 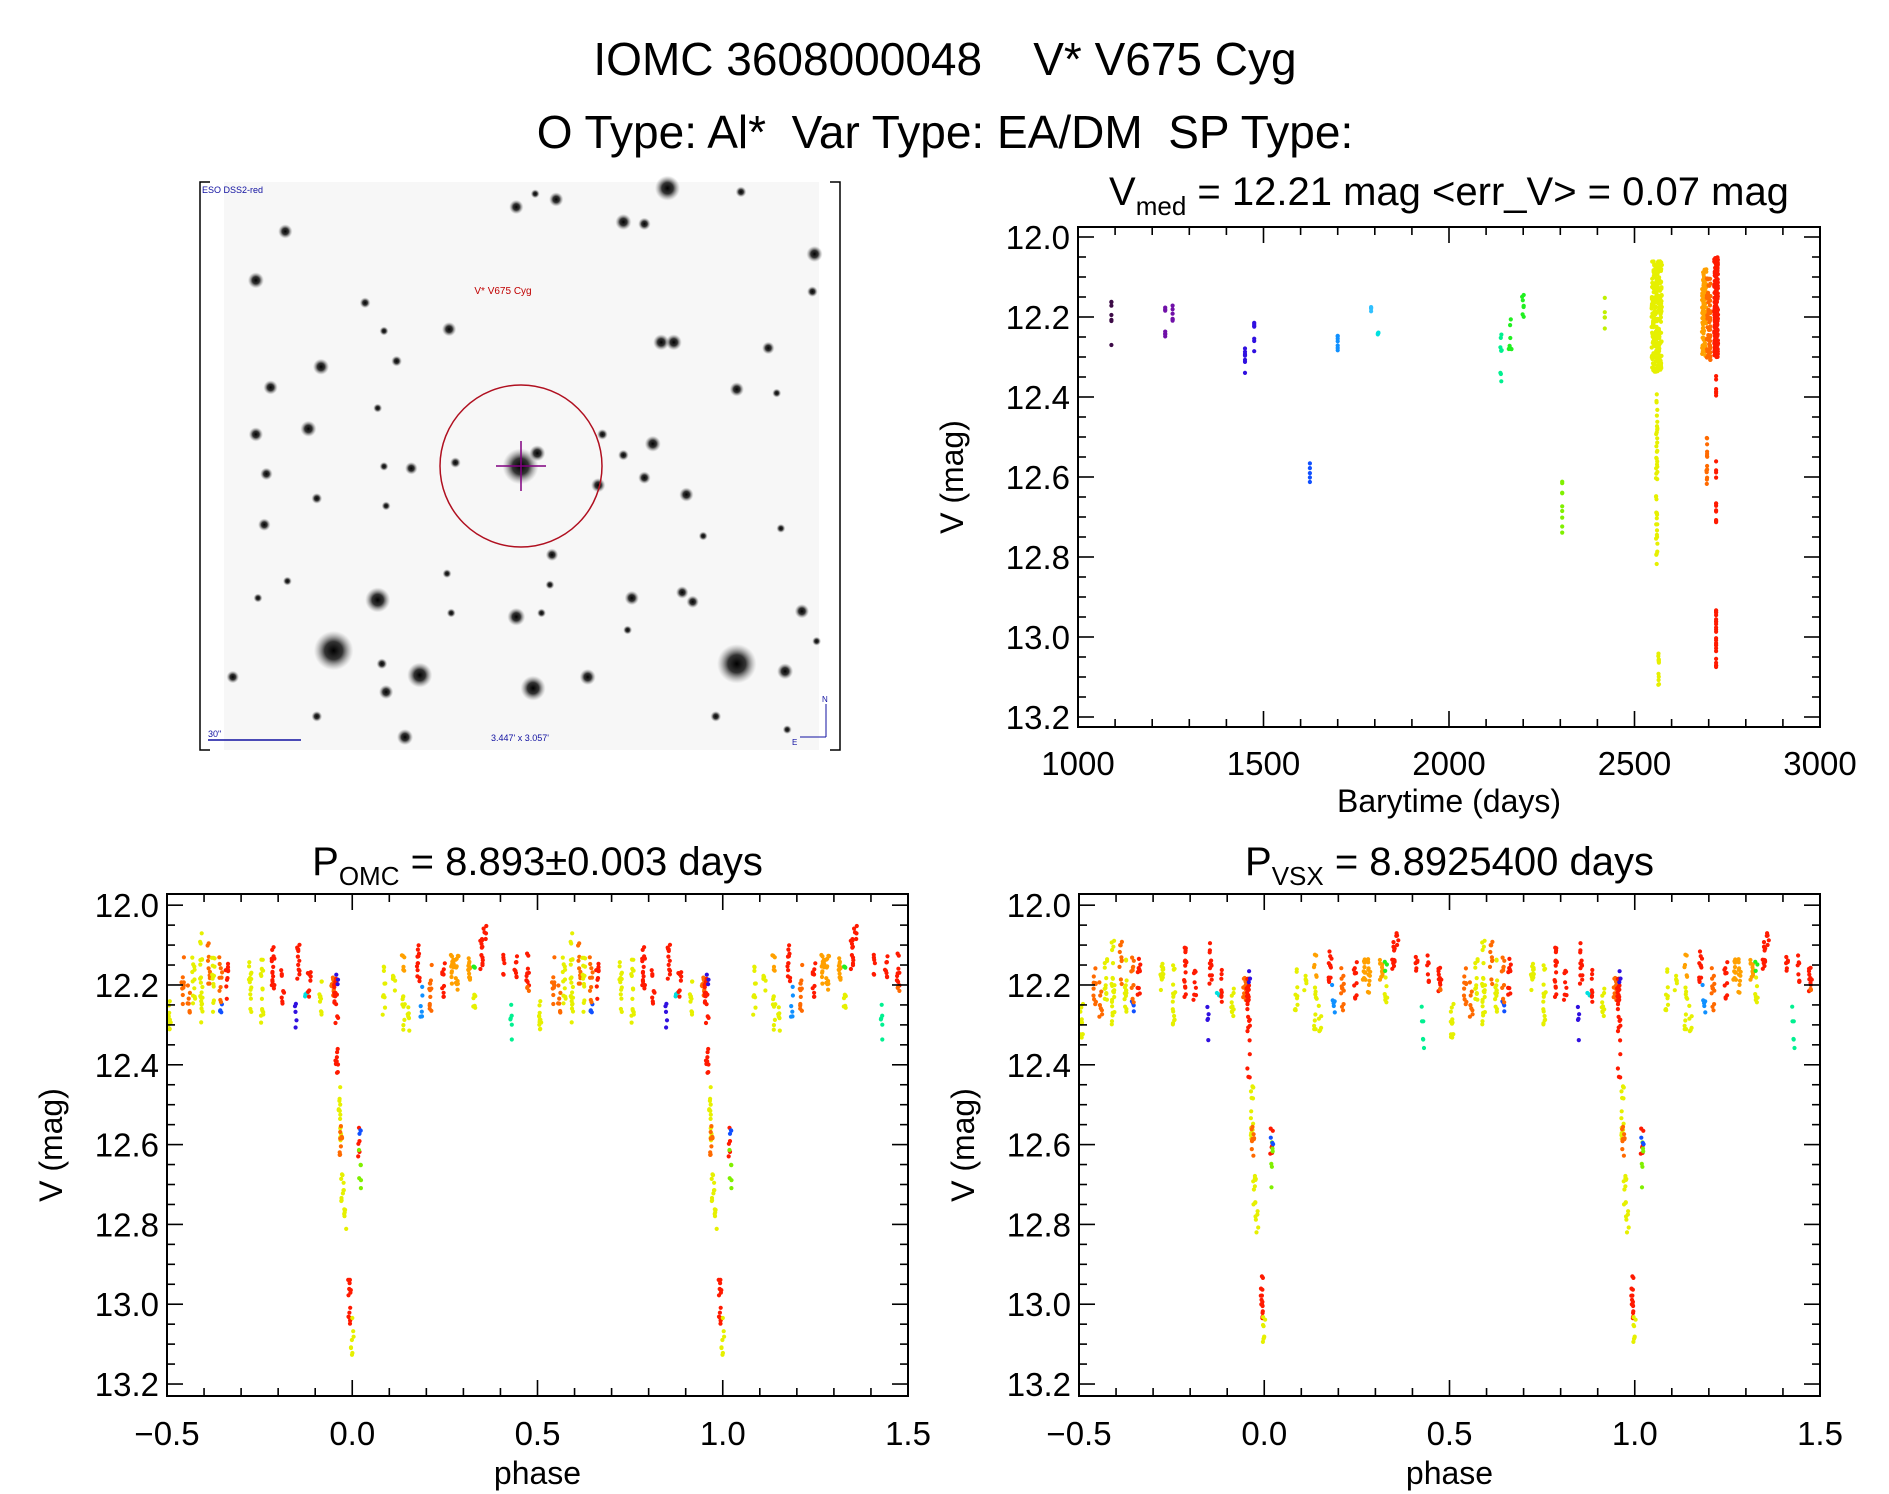 What do you see at coordinates (1038, 477) in the screenshot?
I see `y-tick-label: 12.6` at bounding box center [1038, 477].